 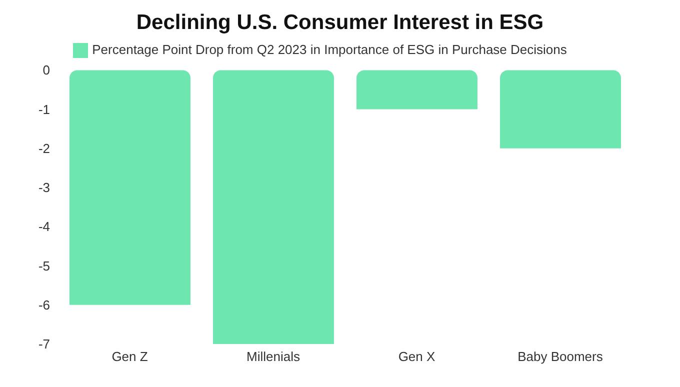 I want to click on y-tick-label: -2, so click(x=44, y=148).